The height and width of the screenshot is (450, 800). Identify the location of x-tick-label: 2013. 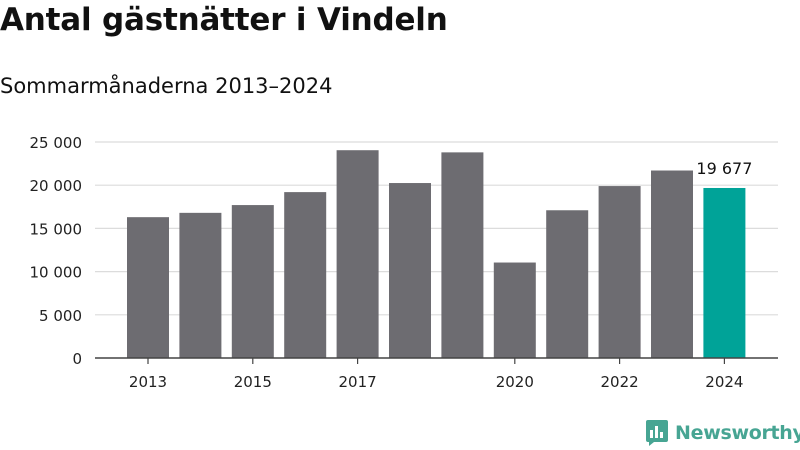
(148, 382).